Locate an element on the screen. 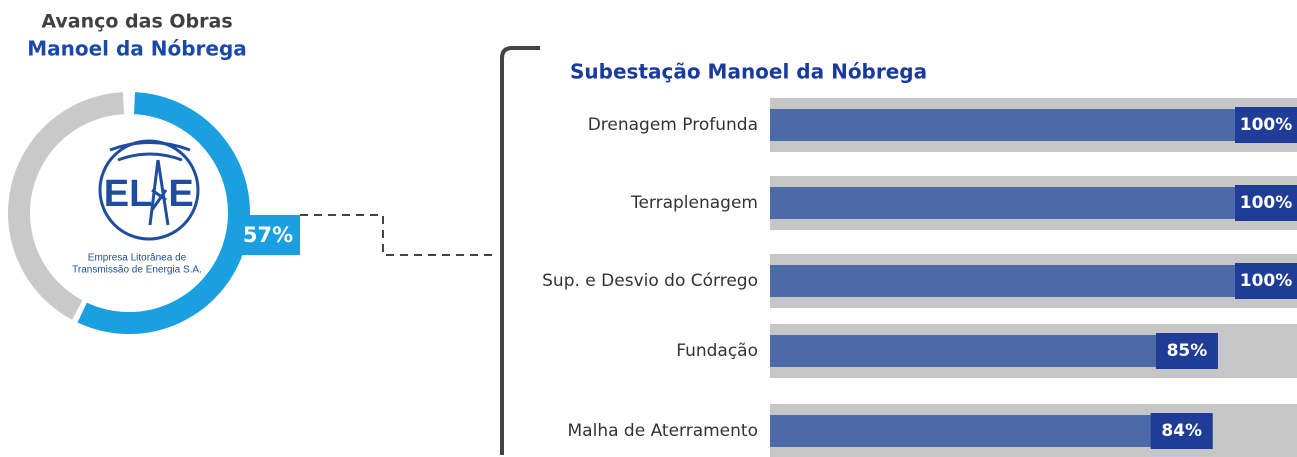  logo-tower is located at coordinates (159, 192).